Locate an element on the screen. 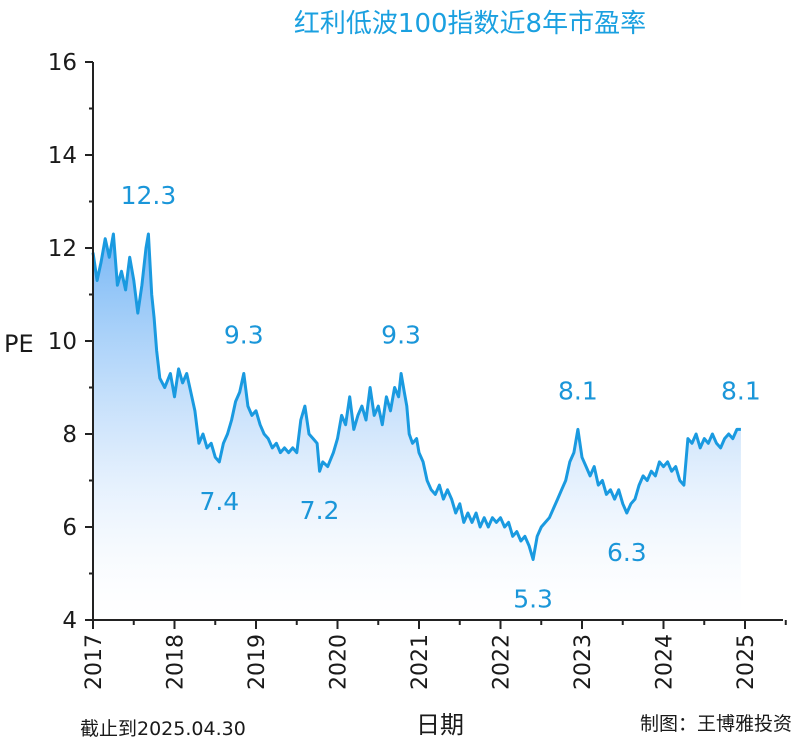 This screenshot has width=800, height=747. y-tick-label: 16 is located at coordinates (62, 63).